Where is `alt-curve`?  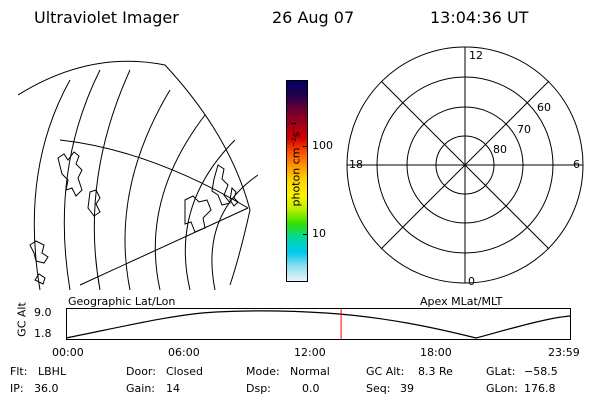 alt-curve is located at coordinates (318, 324).